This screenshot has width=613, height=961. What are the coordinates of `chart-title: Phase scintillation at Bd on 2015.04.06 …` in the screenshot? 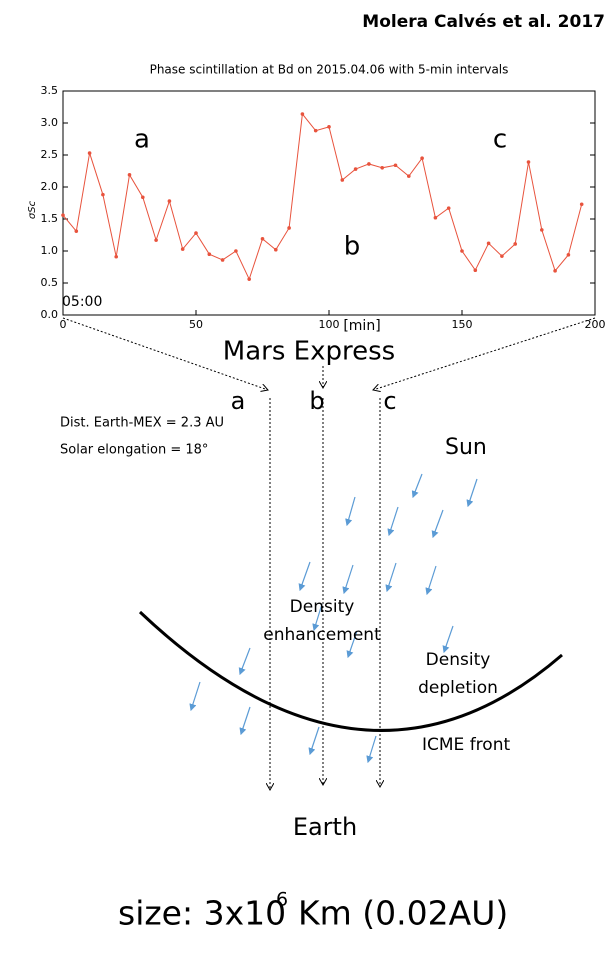 It's located at (329, 70).